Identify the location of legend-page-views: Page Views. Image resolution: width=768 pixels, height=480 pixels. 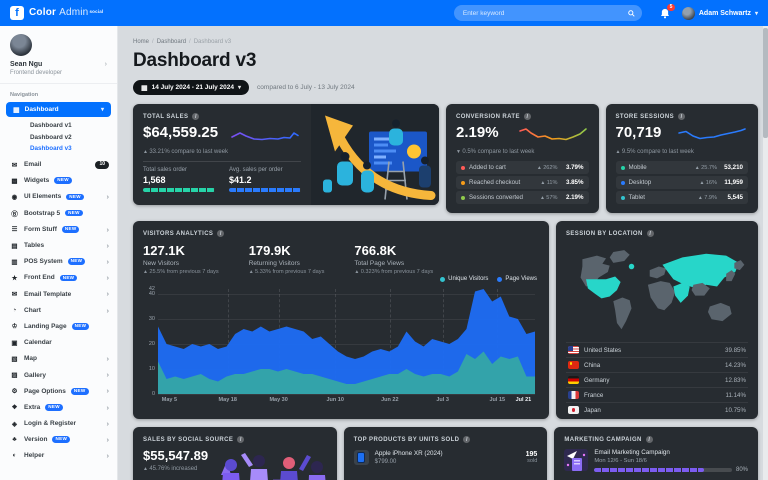
(517, 279).